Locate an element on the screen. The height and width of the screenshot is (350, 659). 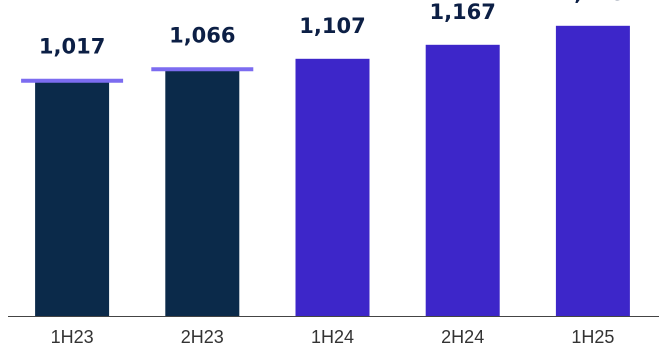
x-tick-label-2H23: 2H23 is located at coordinates (202, 337).